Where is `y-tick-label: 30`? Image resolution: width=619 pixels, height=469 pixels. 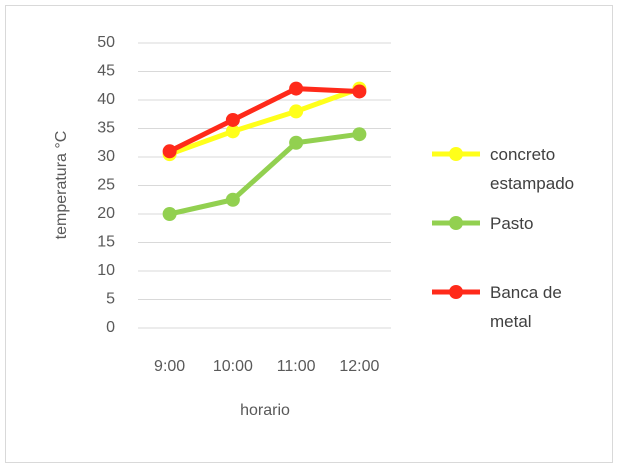
y-tick-label: 30 is located at coordinates (106, 156).